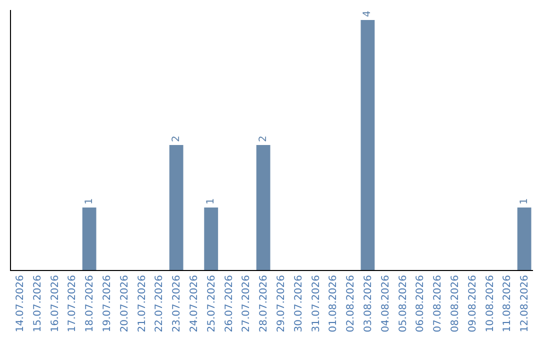  What do you see at coordinates (124, 303) in the screenshot?
I see `x-tick-label: 20.07.2026` at bounding box center [124, 303].